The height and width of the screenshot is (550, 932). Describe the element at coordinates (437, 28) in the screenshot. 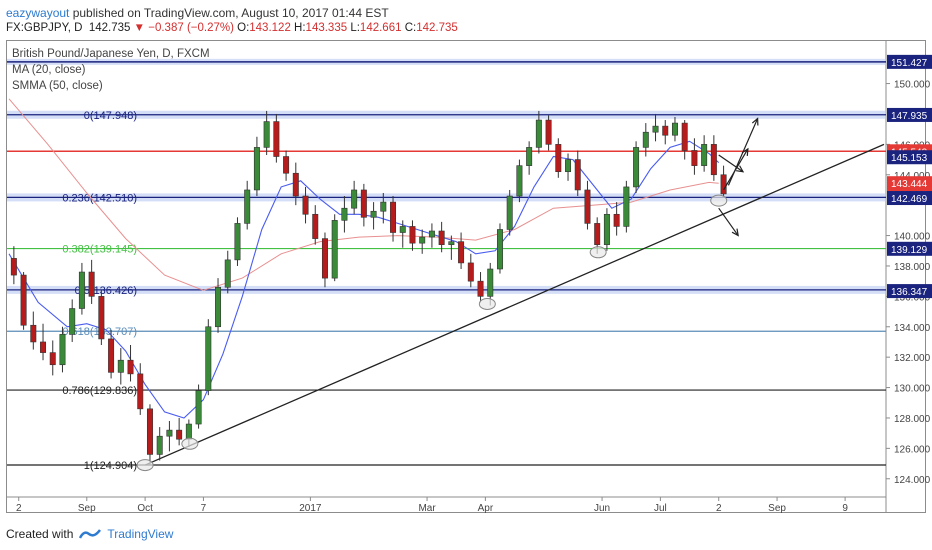

I see `close-value: 142.735` at that location.